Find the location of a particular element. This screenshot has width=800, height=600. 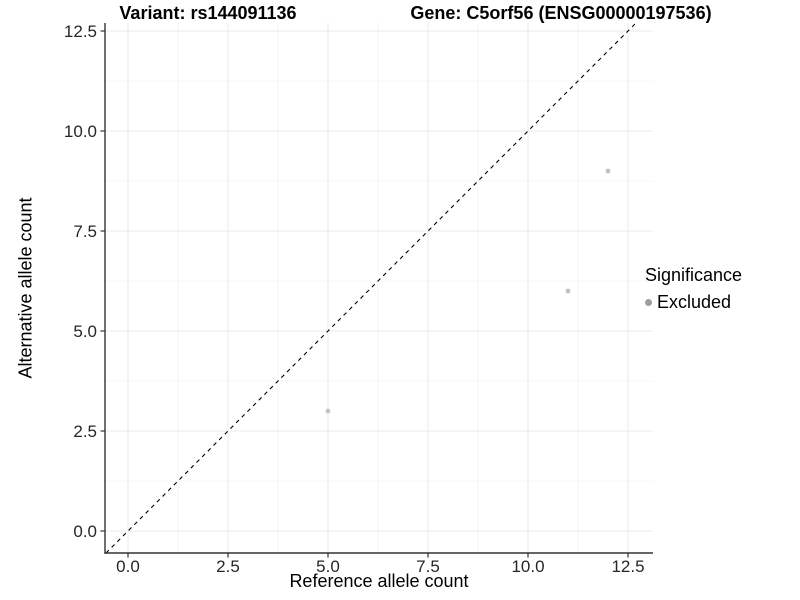

x-tick-label: 2.5 is located at coordinates (228, 566).